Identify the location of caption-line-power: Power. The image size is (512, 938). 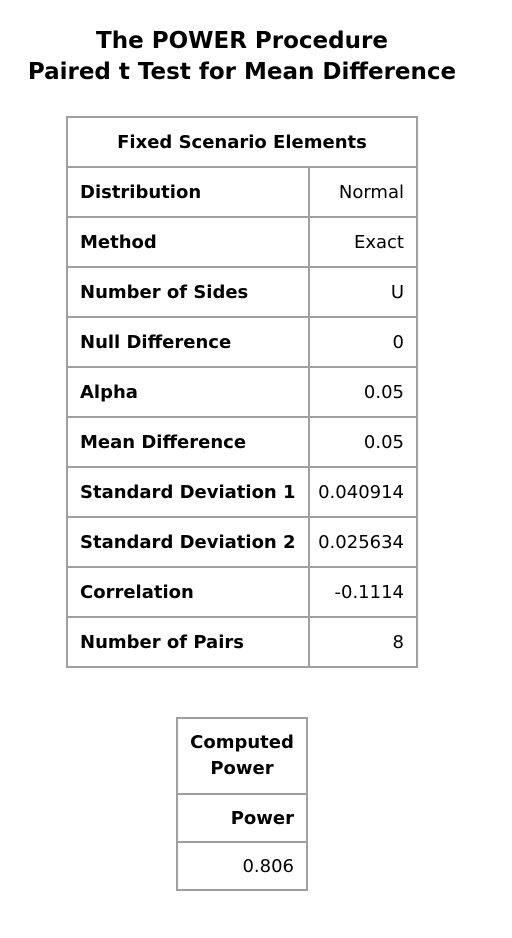
(242, 768).